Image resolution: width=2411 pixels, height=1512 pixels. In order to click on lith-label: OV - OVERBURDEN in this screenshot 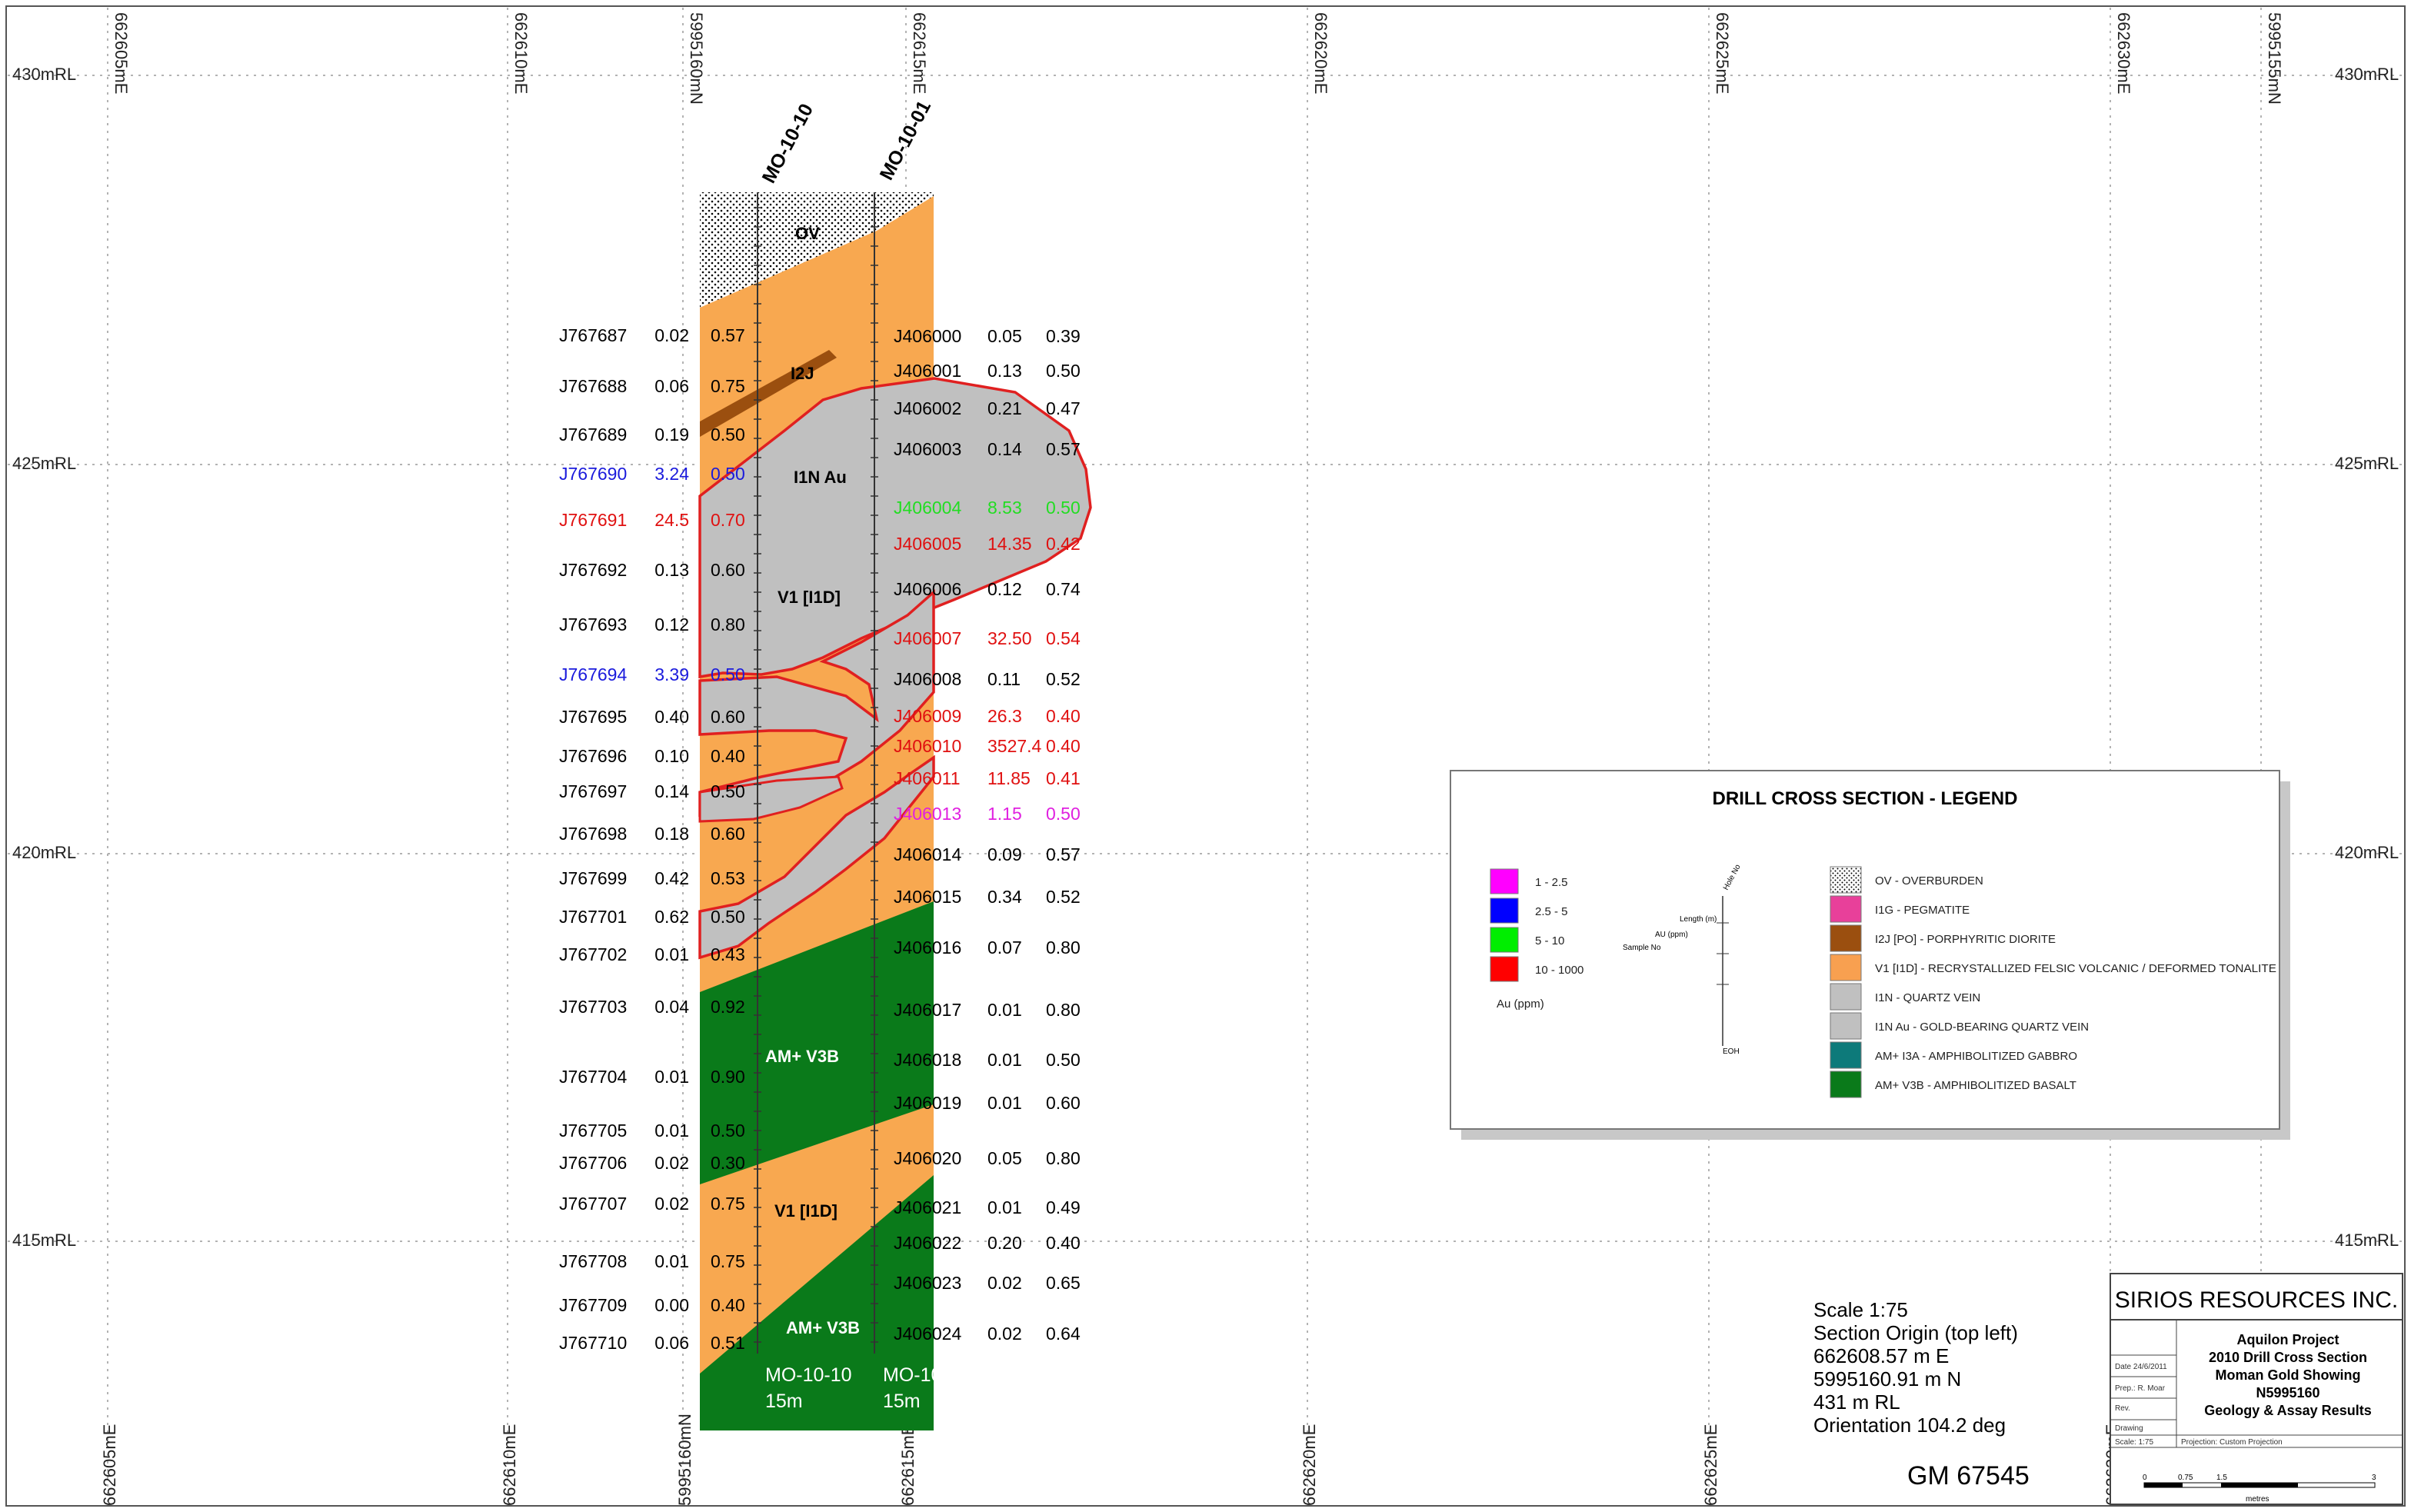, I will do `click(1929, 881)`.